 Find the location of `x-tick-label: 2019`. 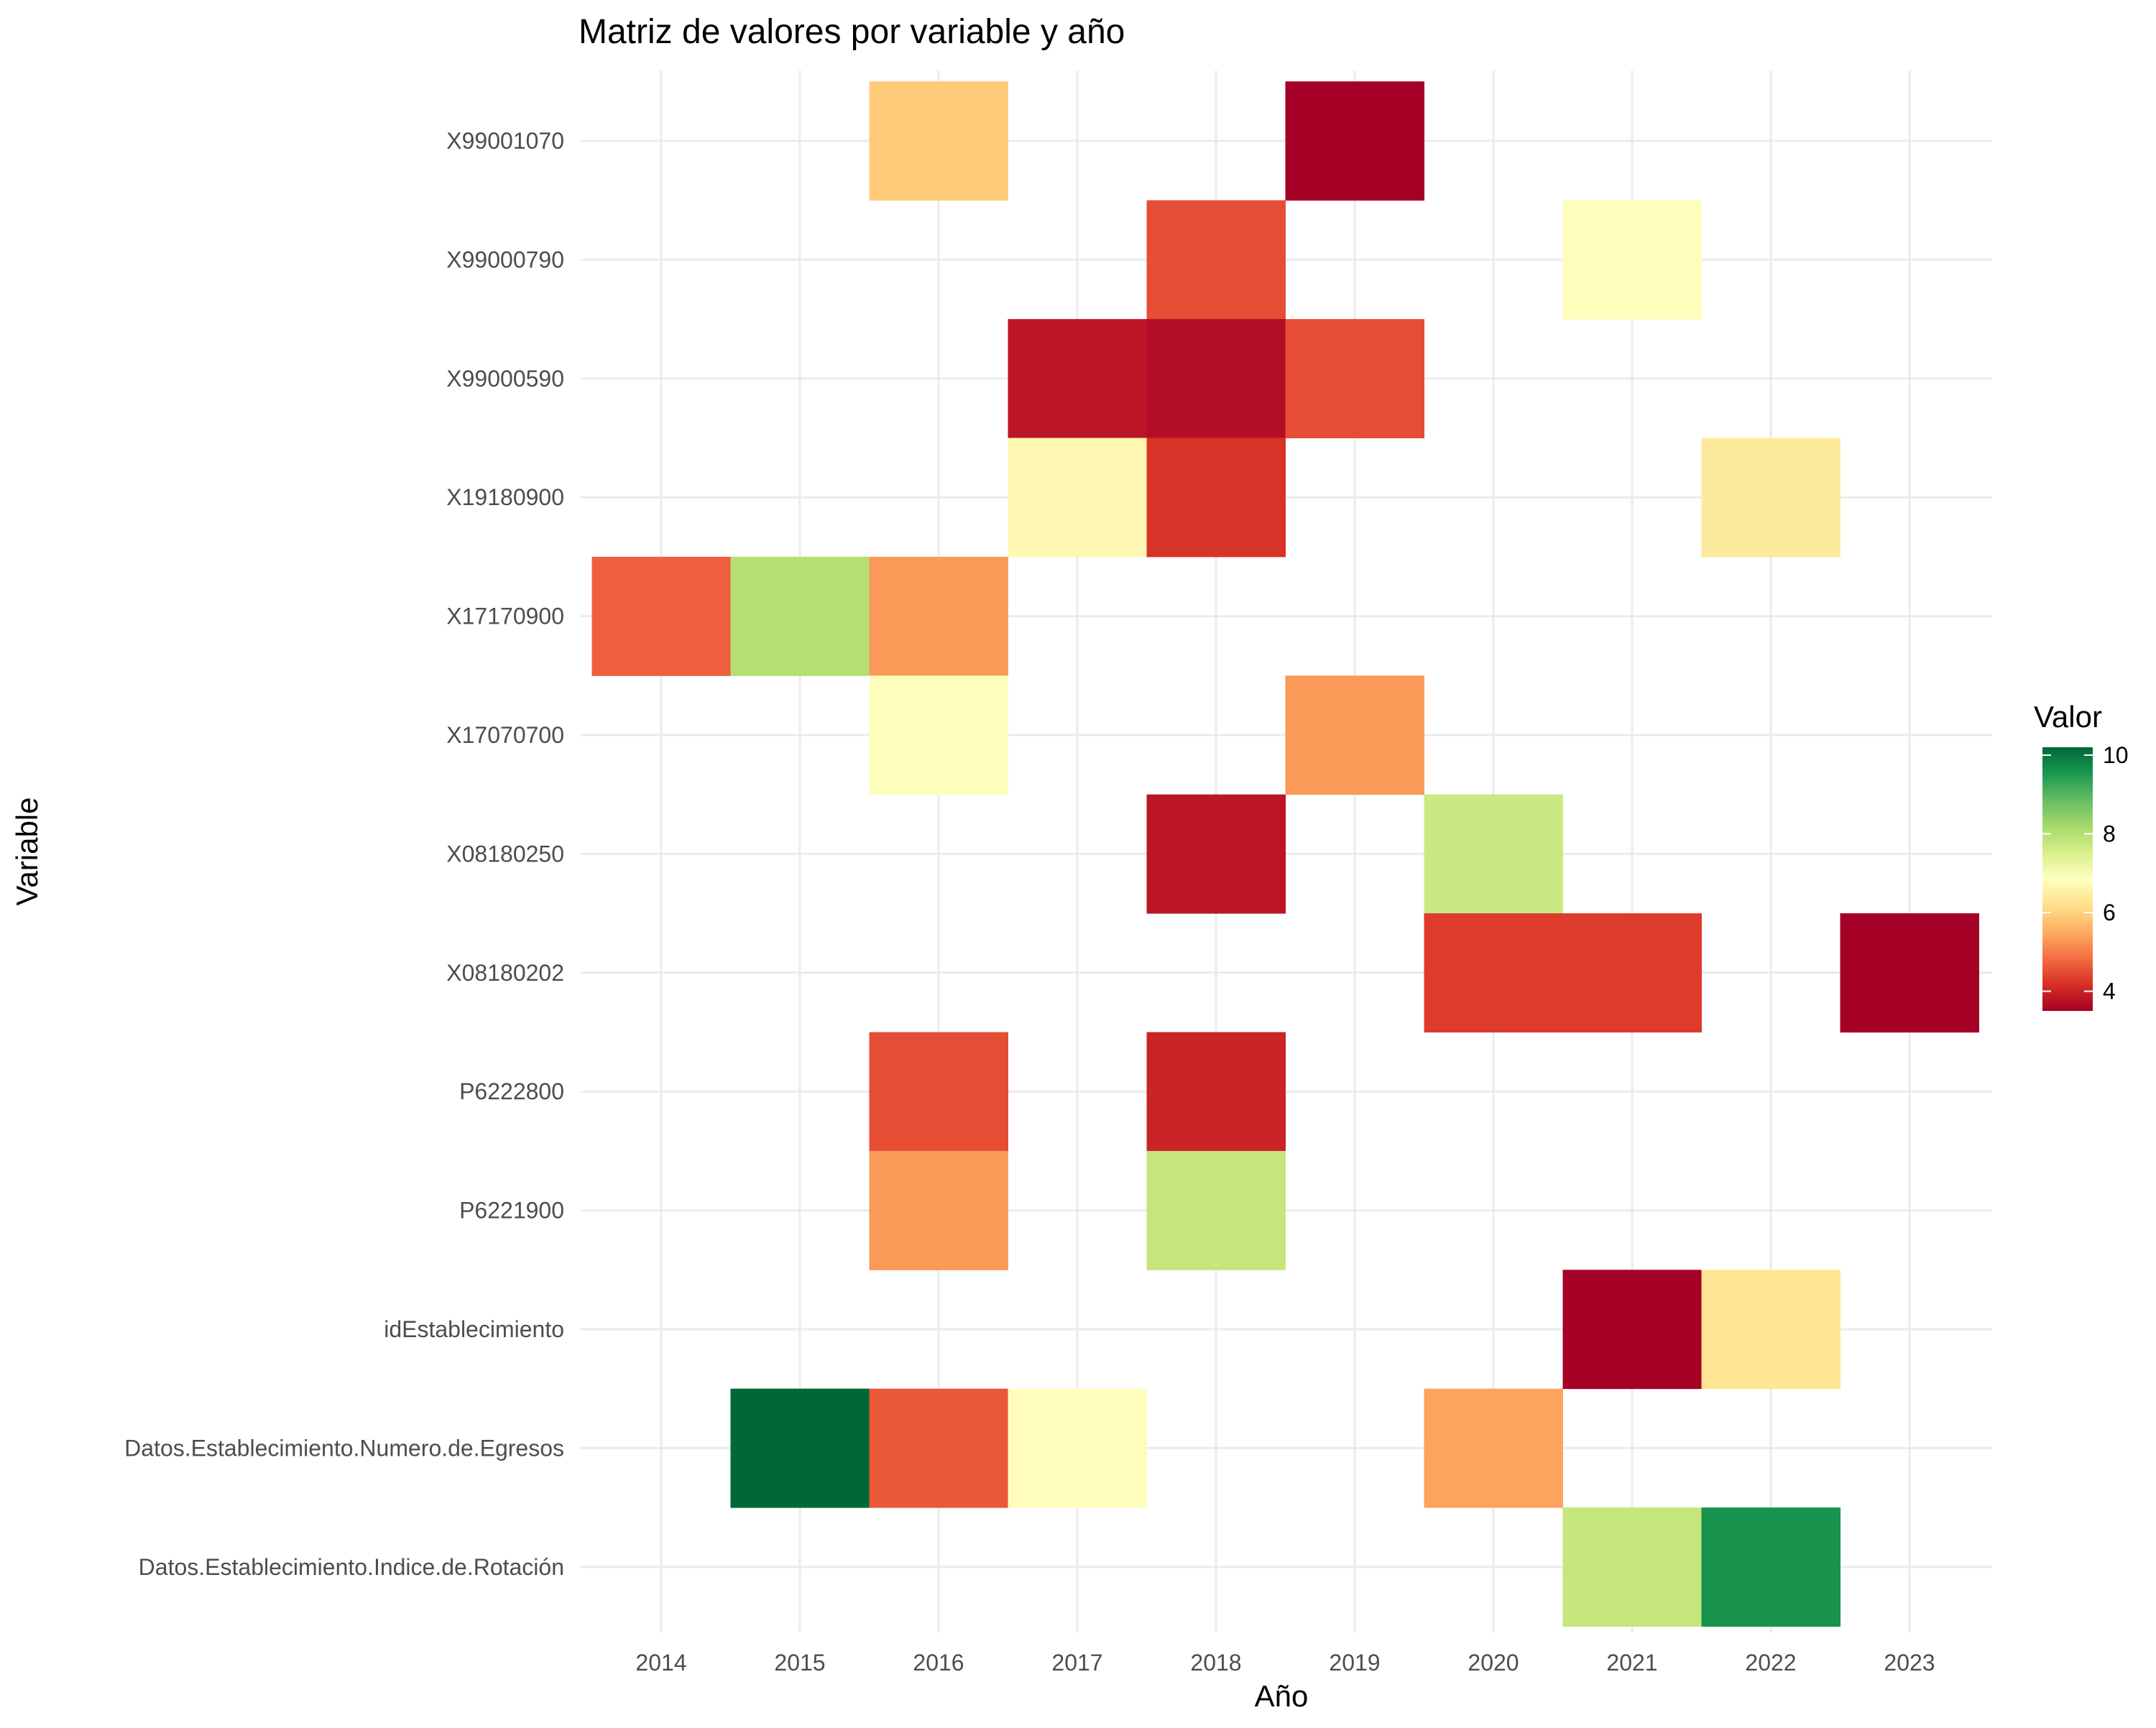

x-tick-label: 2019 is located at coordinates (1354, 1663).